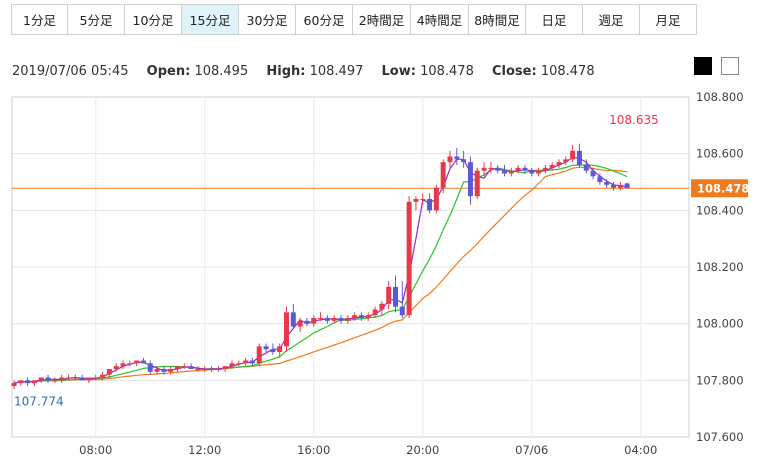  Describe the element at coordinates (324, 19) in the screenshot. I see `timeframe-tab: 60分足` at that location.